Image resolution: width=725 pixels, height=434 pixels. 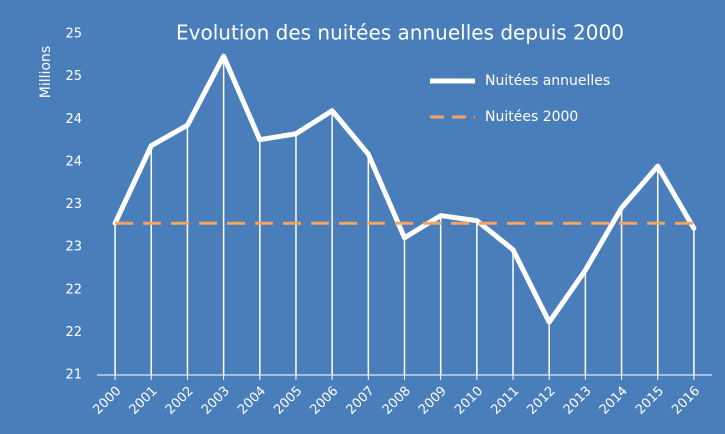 I want to click on legend-label: Nuitées annuelles, so click(x=547, y=81).